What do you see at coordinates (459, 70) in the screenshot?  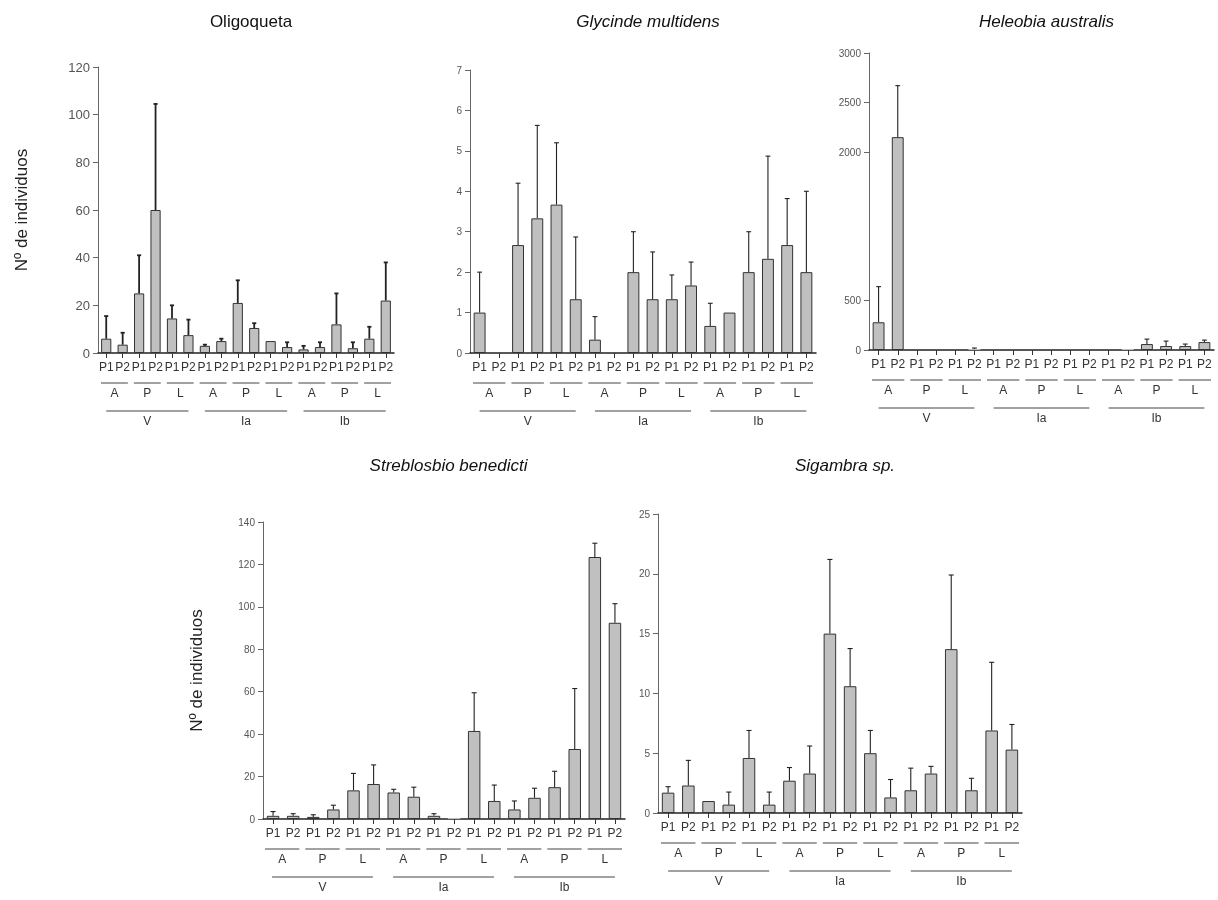 I see `y-tick-label: 7` at bounding box center [459, 70].